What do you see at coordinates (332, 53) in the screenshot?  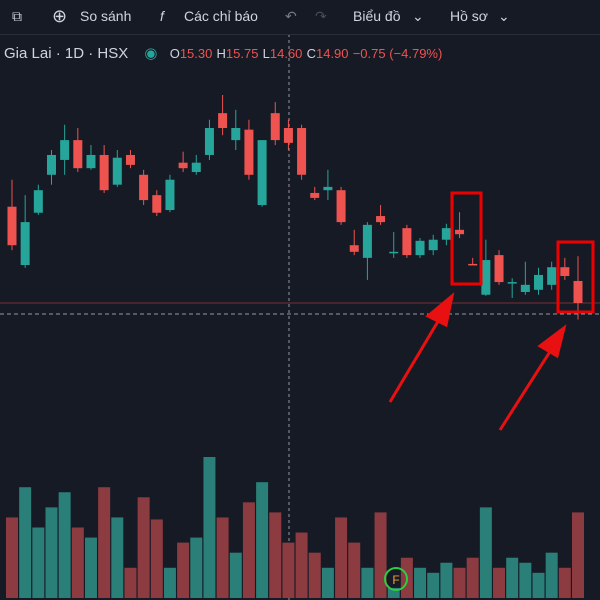 I see `close: 14.90` at bounding box center [332, 53].